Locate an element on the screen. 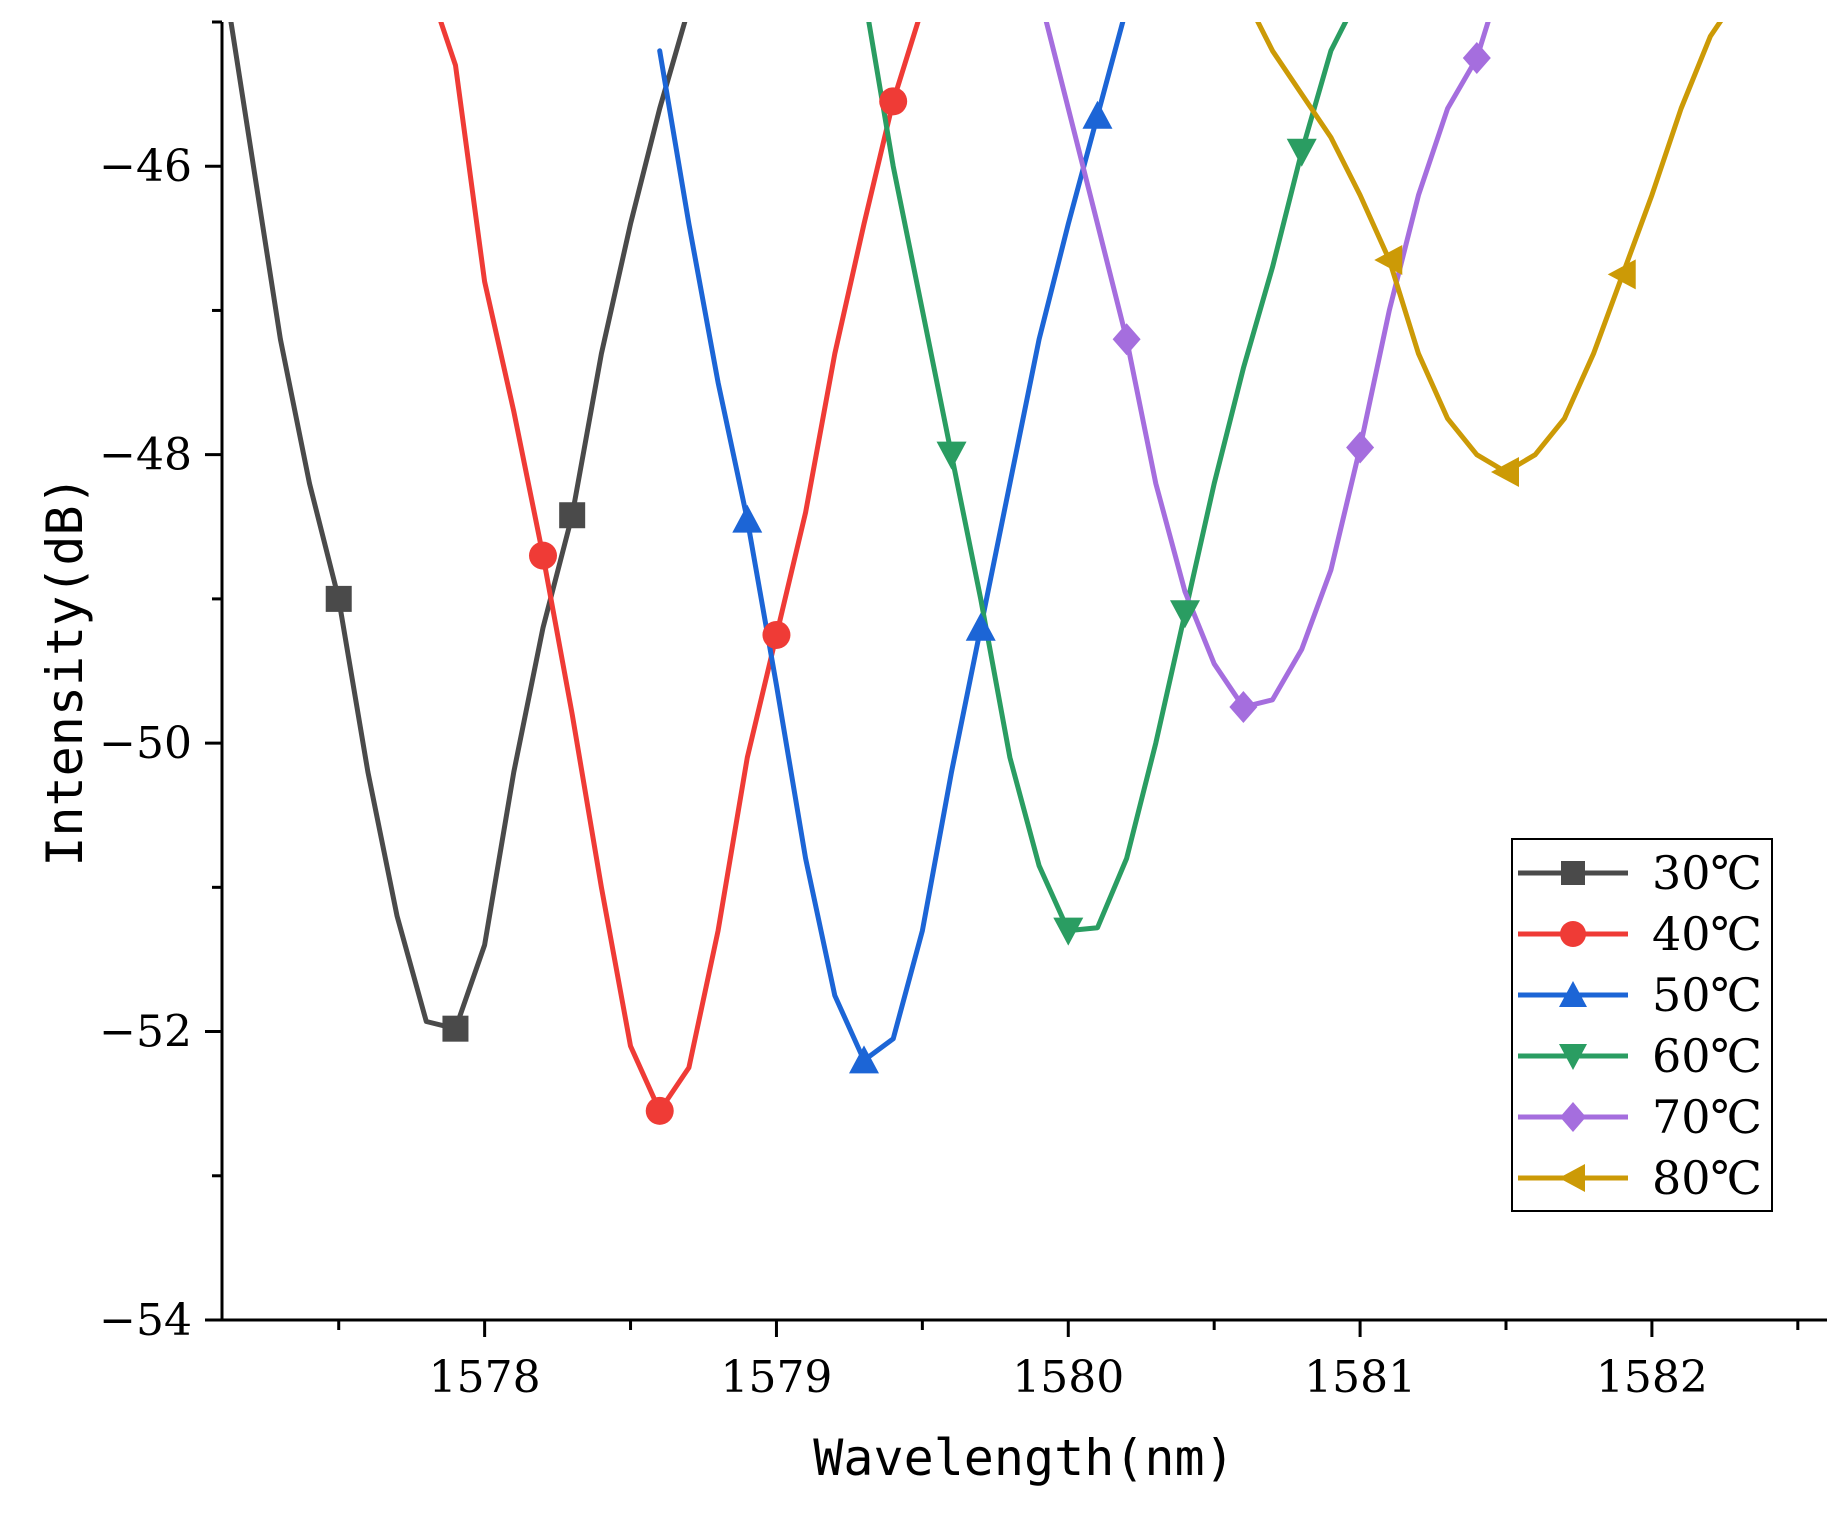  legend-label-30: 30℃ is located at coordinates (1707, 873).